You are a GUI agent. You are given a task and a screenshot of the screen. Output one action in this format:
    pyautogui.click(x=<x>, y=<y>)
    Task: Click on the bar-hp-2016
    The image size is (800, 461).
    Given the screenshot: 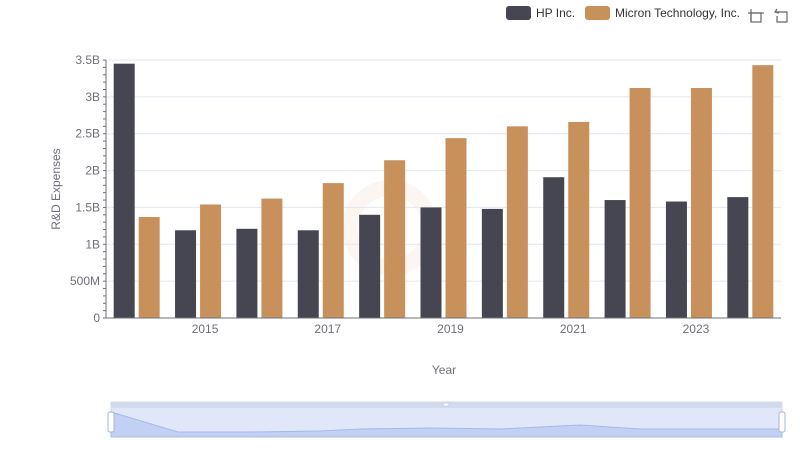 What is the action you would take?
    pyautogui.click(x=247, y=273)
    